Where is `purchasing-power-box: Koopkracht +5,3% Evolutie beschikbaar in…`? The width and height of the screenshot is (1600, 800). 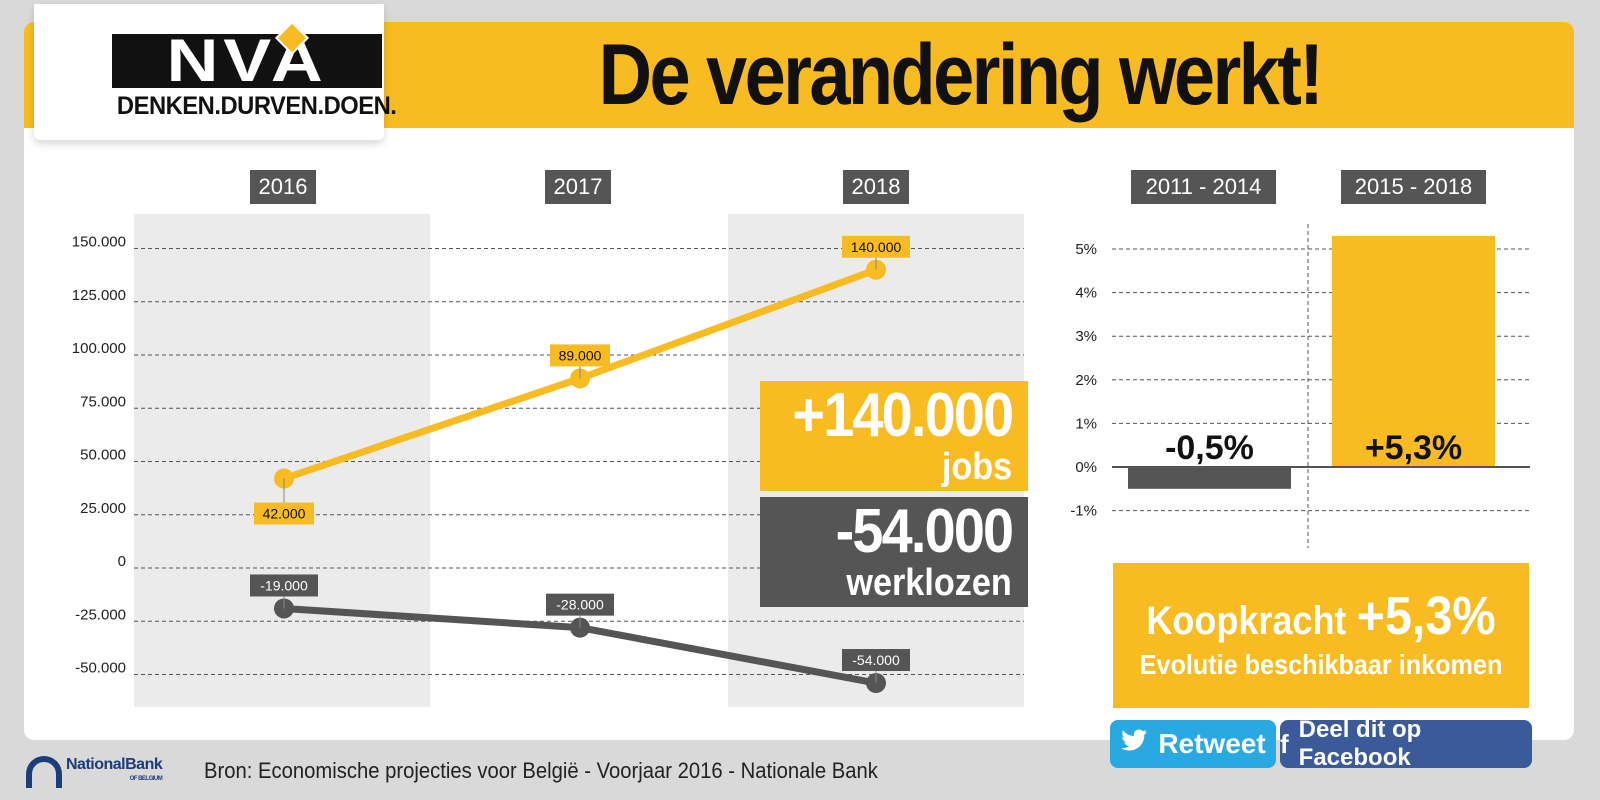
purchasing-power-box: Koopkracht +5,3% Evolutie beschikbaar in… is located at coordinates (1321, 635).